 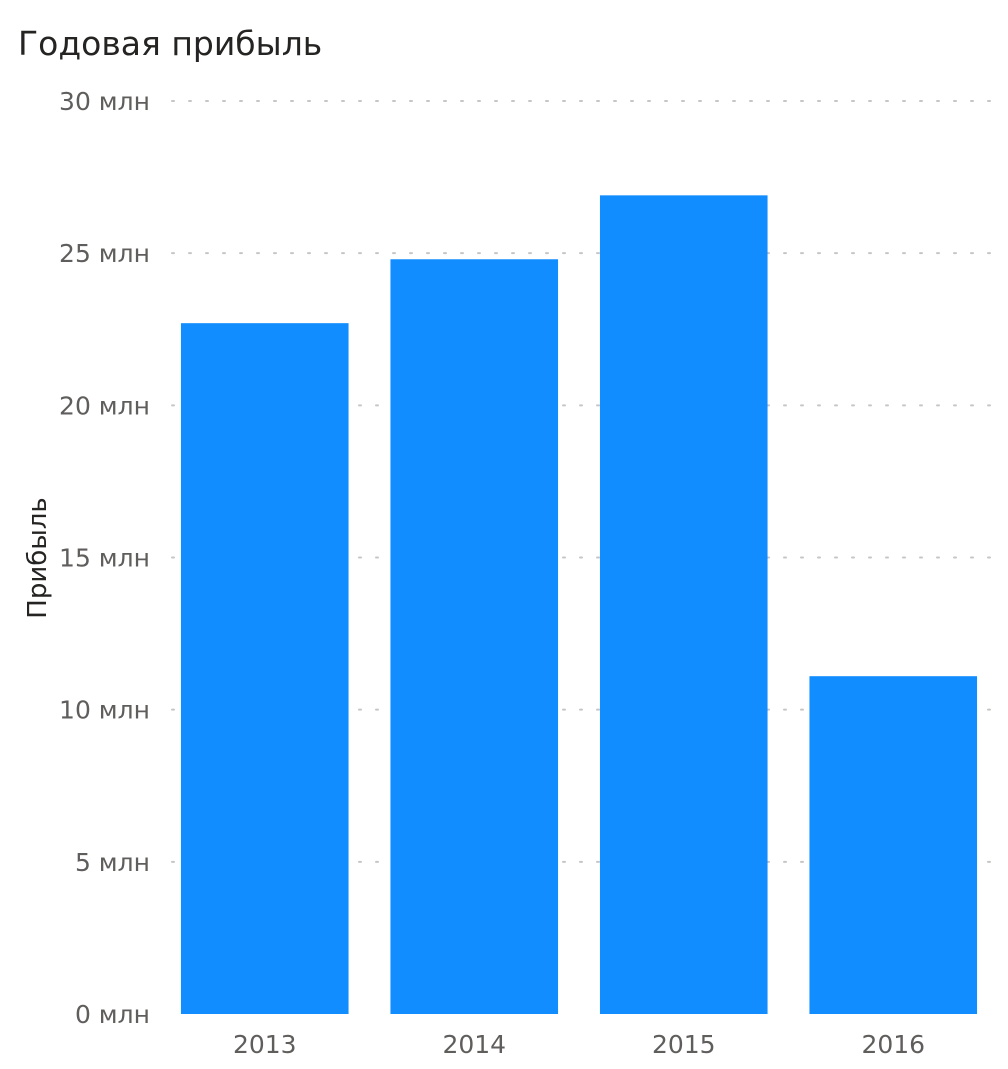 I want to click on y-tick-label: 20 млн, so click(x=104, y=405).